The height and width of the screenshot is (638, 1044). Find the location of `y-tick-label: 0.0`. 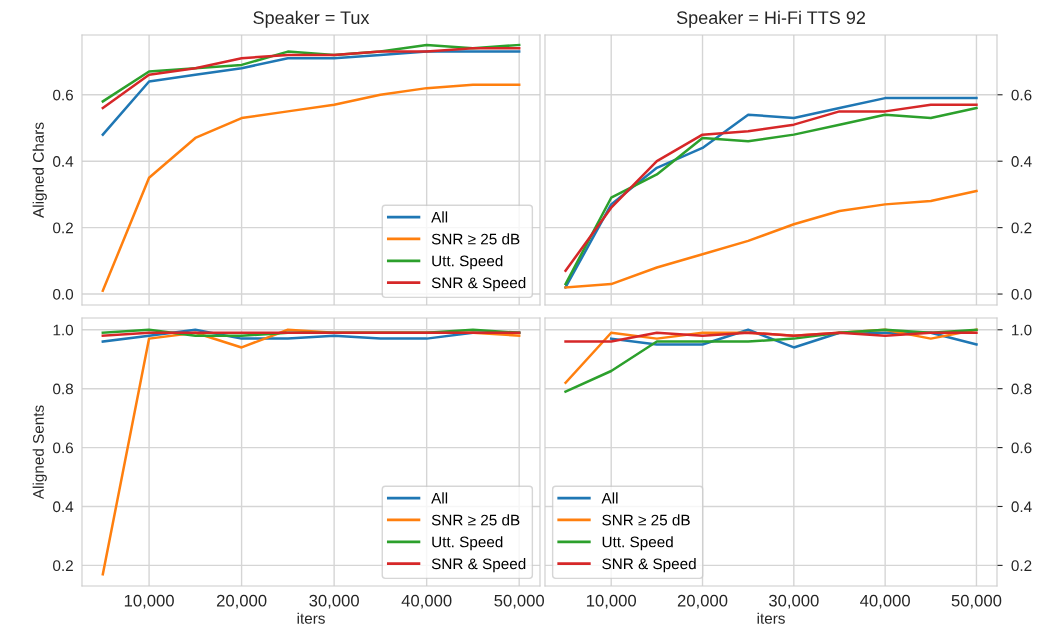

y-tick-label: 0.0 is located at coordinates (63, 294).